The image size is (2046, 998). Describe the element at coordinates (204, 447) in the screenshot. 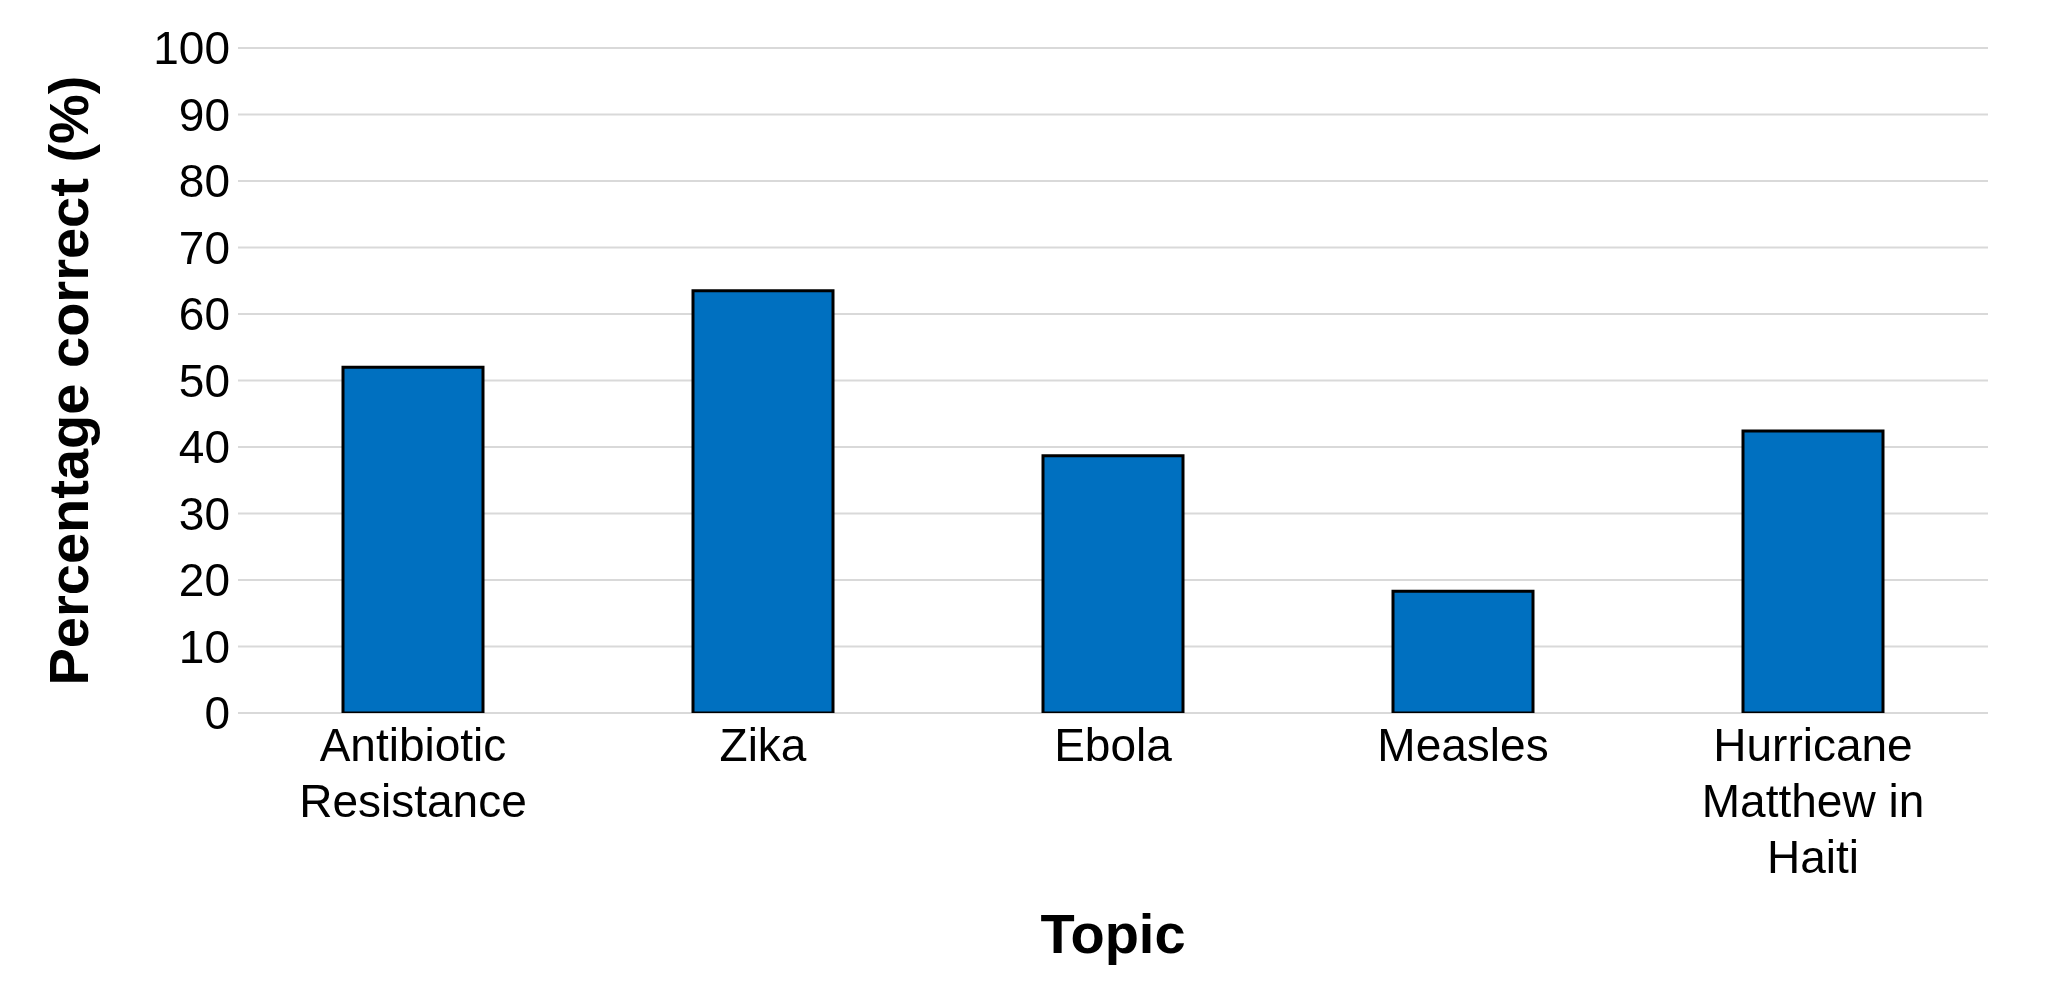

I see `y-tick-label: 40` at that location.